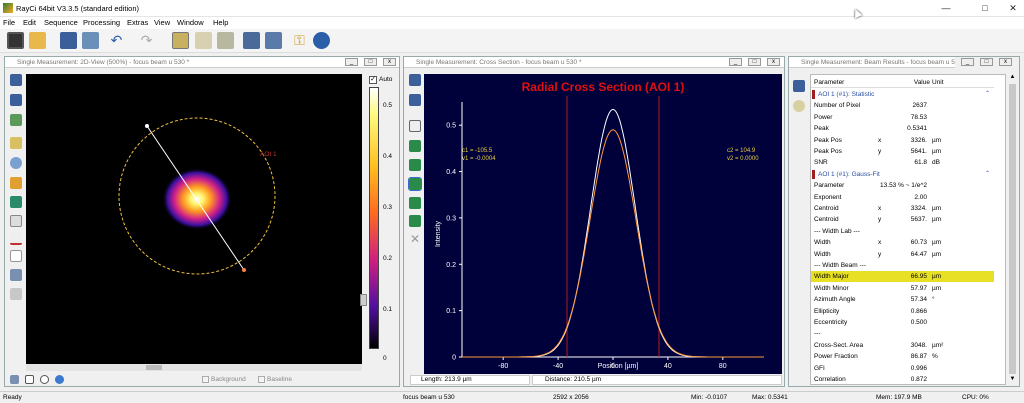 This screenshot has height=403, width=1024. What do you see at coordinates (902, 94) in the screenshot?
I see `section-header: AOI 1 (#1): Statistic ⌃` at bounding box center [902, 94].